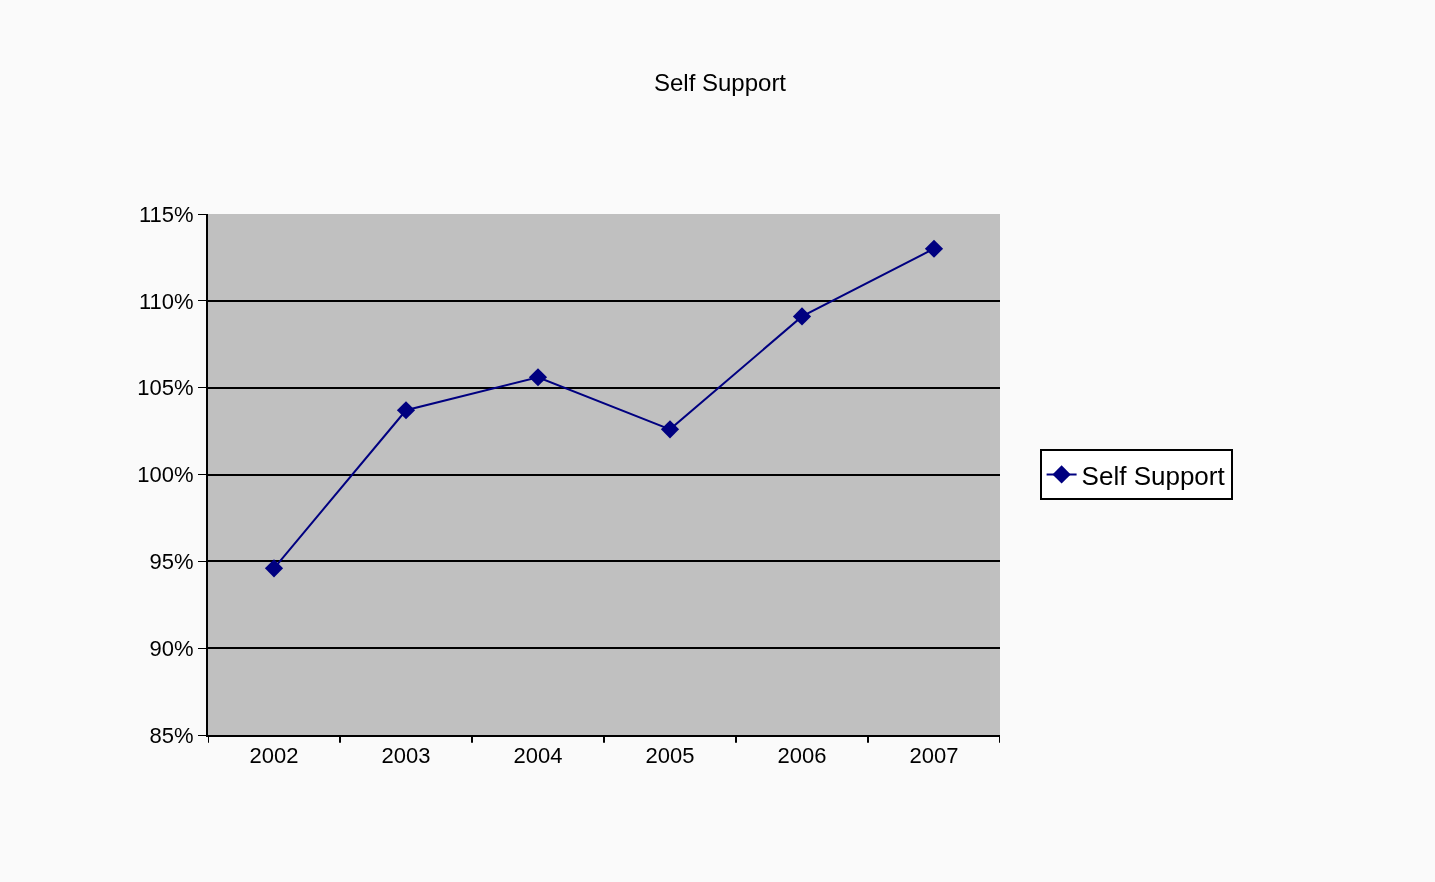 The height and width of the screenshot is (882, 1435). Describe the element at coordinates (171, 735) in the screenshot. I see `y-tick-label: 85%` at that location.